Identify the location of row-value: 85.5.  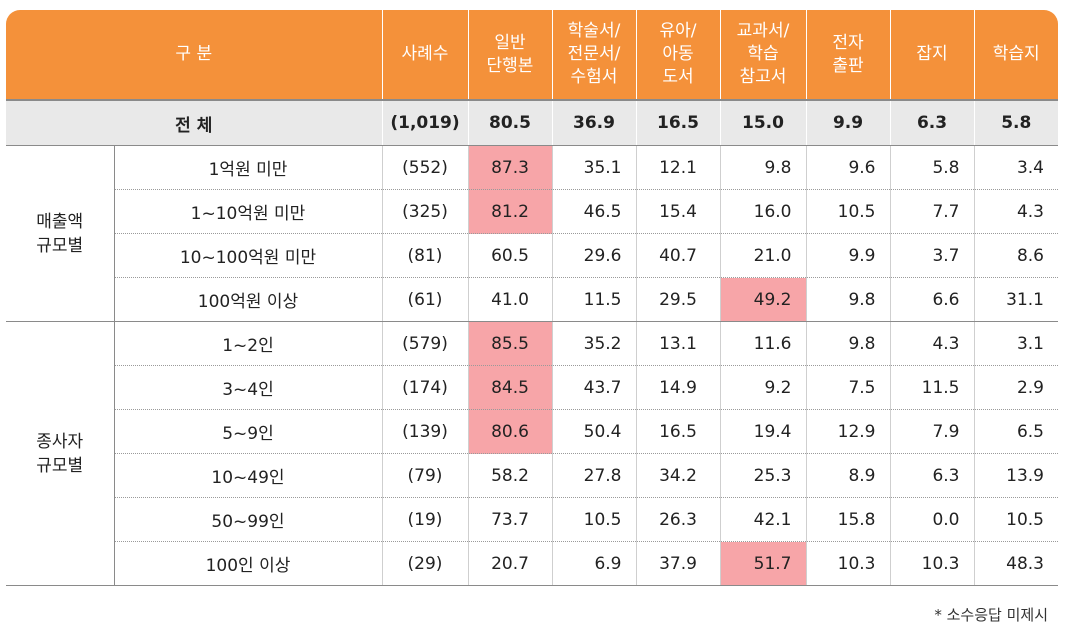
(509, 343).